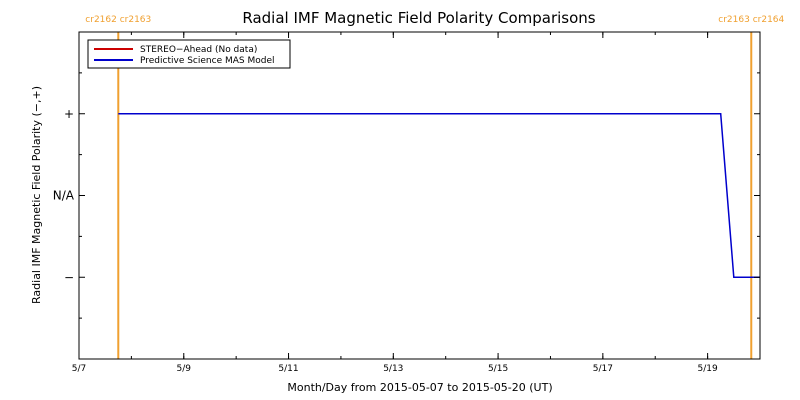 This screenshot has width=800, height=400. Describe the element at coordinates (64, 196) in the screenshot. I see `y-tick-label: N/A` at that location.